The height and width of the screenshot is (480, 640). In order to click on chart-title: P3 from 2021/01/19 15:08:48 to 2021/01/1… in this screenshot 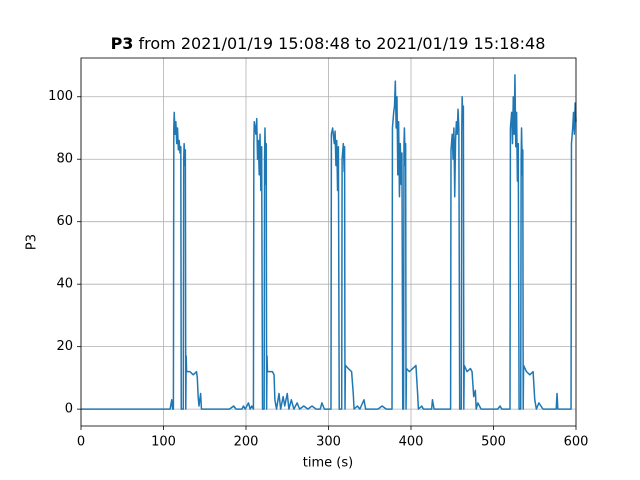, I will do `click(328, 43)`.